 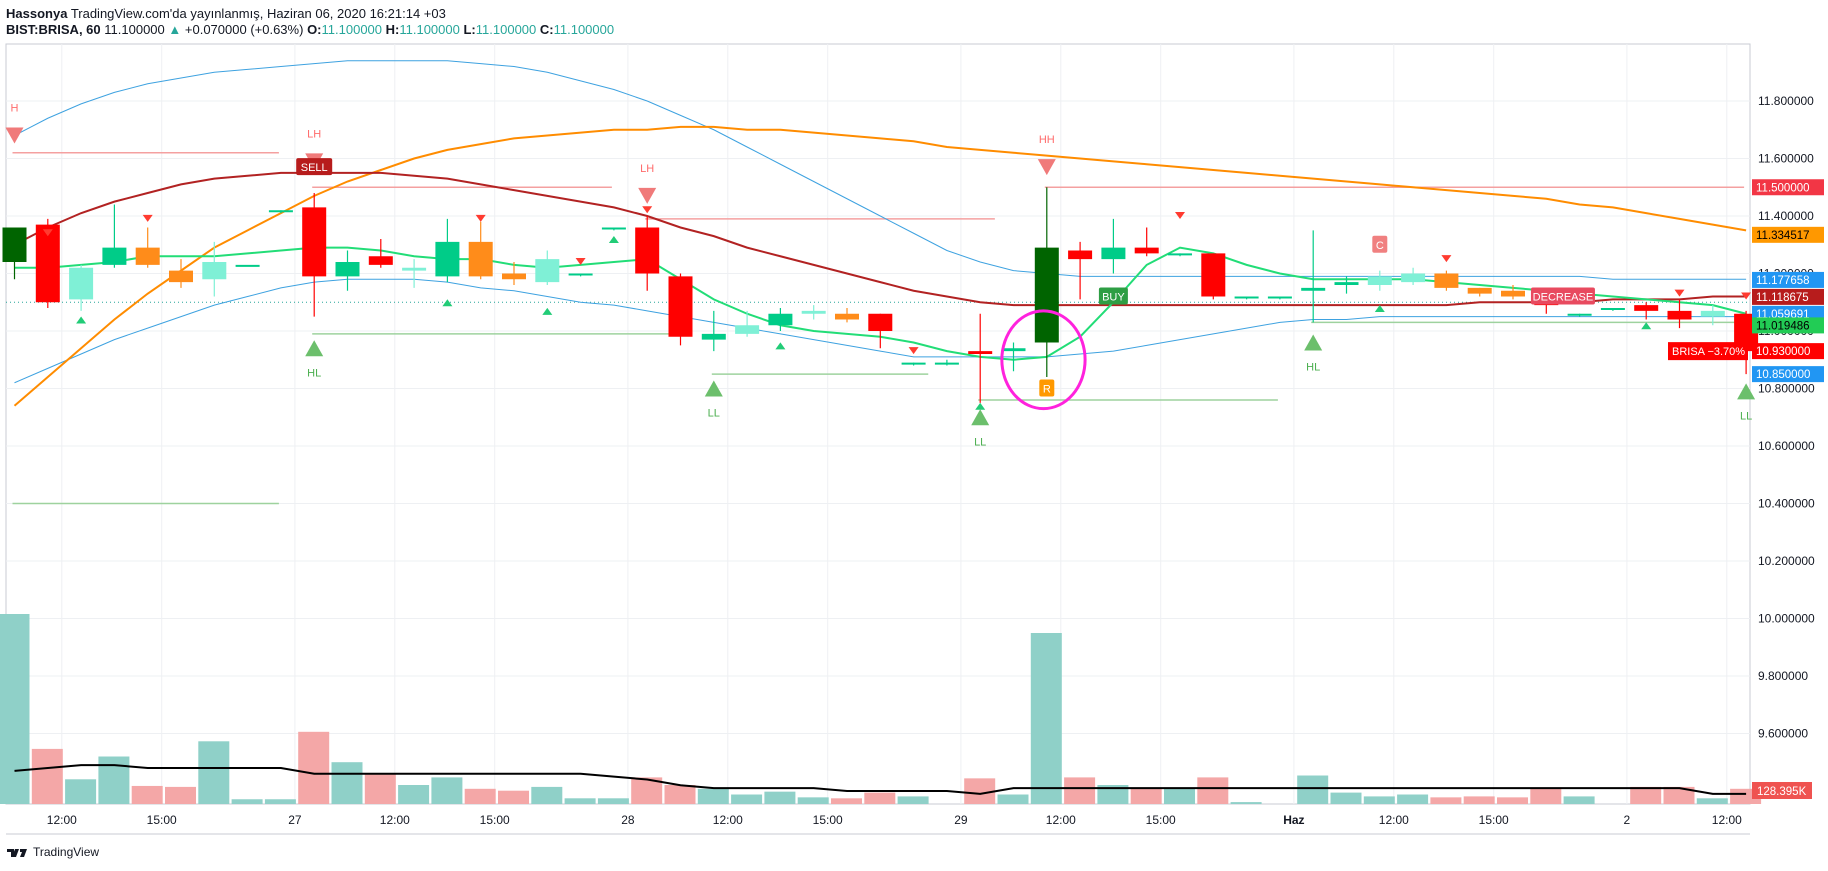 I want to click on x-tick-label: 29, so click(x=961, y=820).